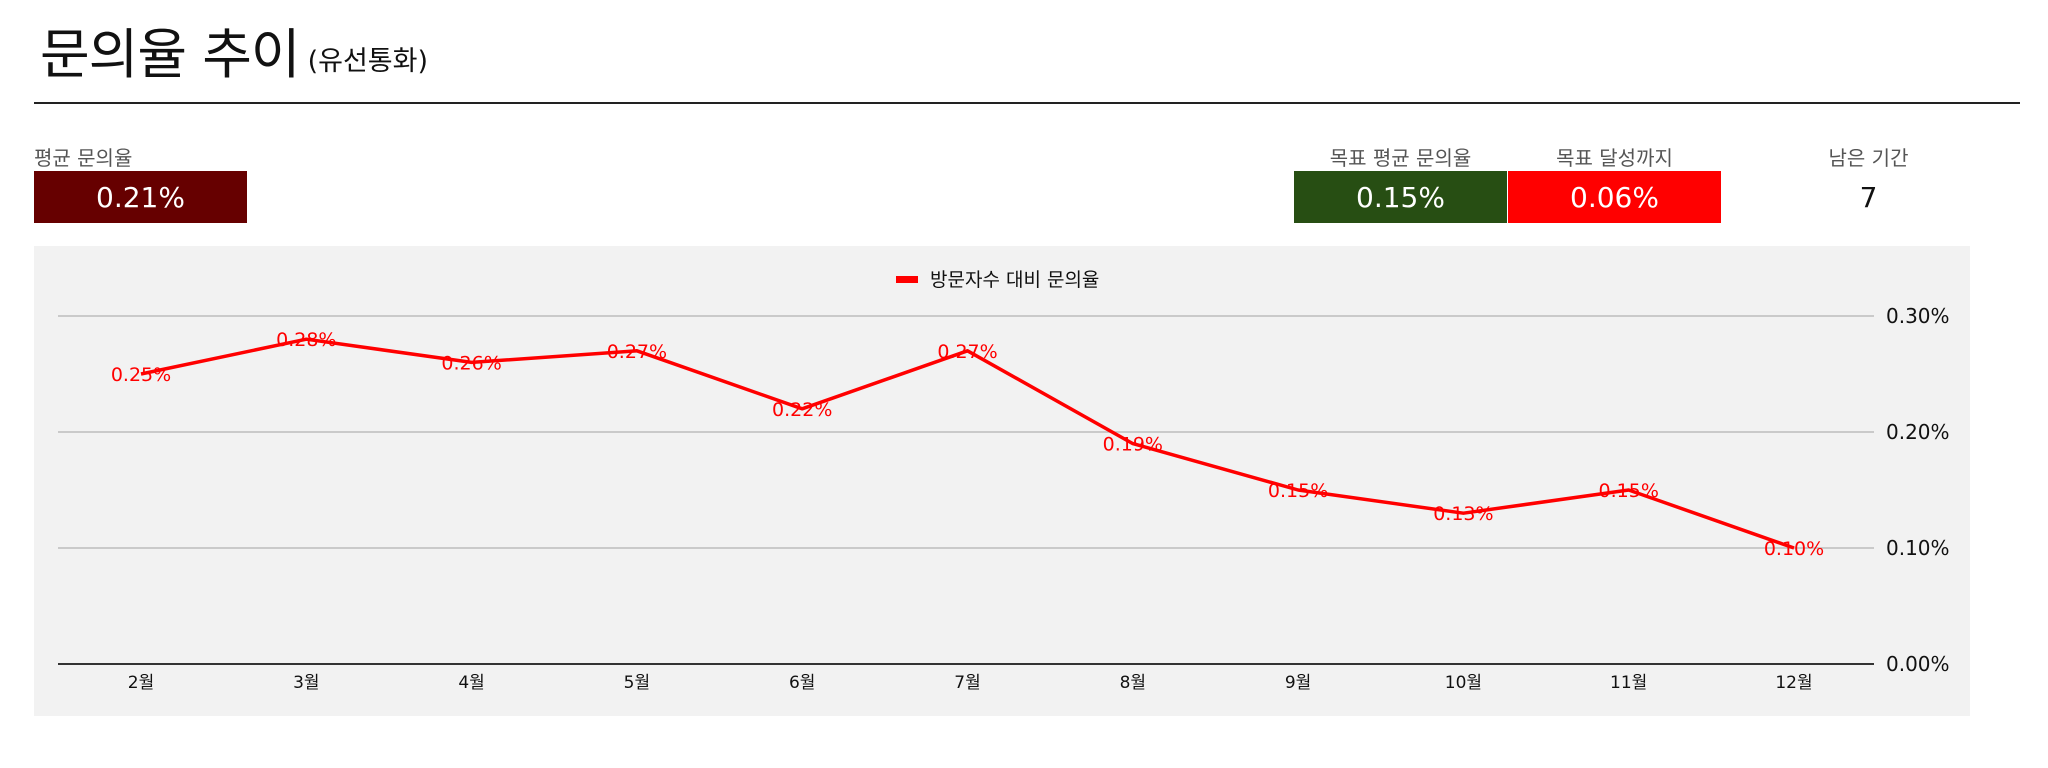  Describe the element at coordinates (802, 683) in the screenshot. I see `x-tick-label: 6월` at that location.